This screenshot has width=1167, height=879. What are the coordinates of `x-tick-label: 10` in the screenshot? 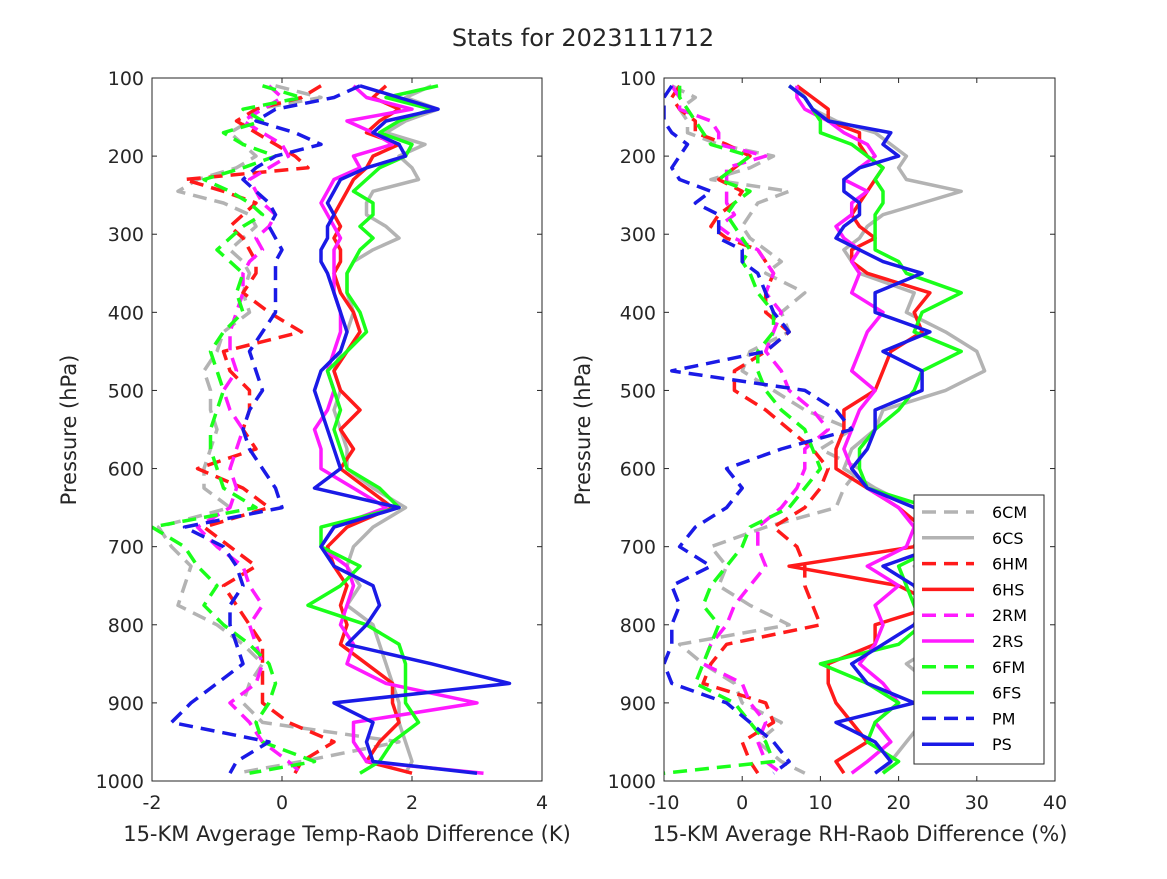 It's located at (820, 803).